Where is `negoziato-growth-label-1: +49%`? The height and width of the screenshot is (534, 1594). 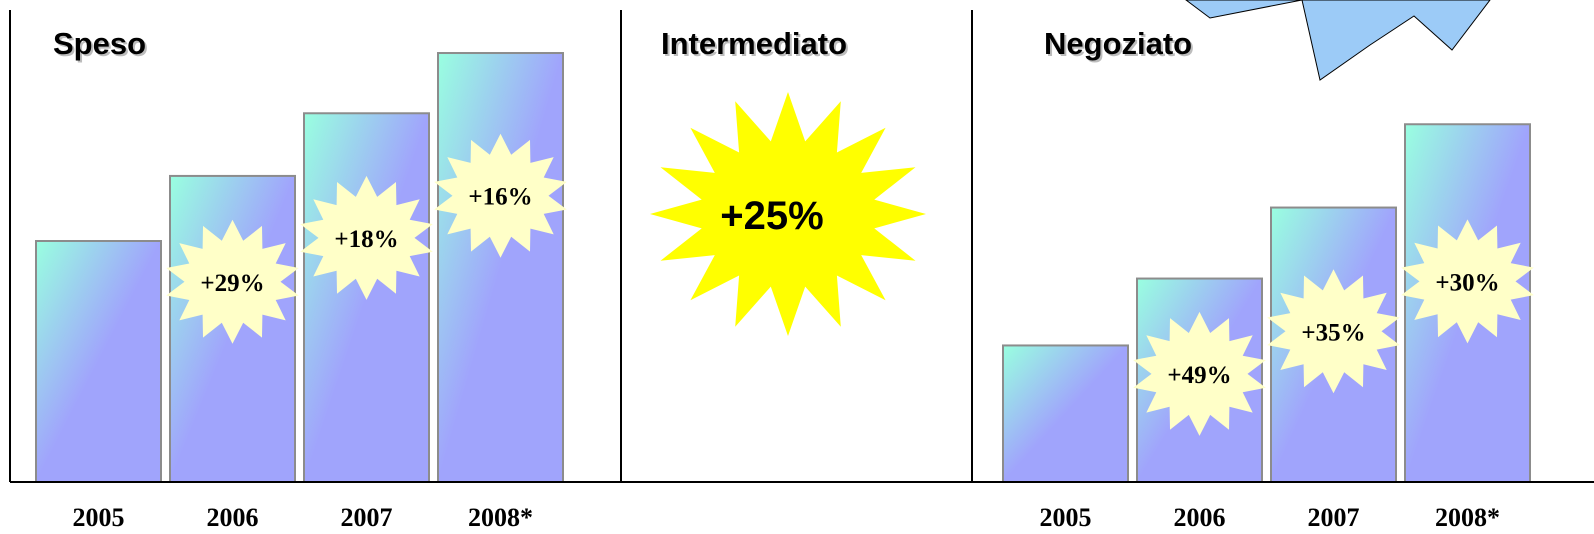 negoziato-growth-label-1: +49% is located at coordinates (1199, 375).